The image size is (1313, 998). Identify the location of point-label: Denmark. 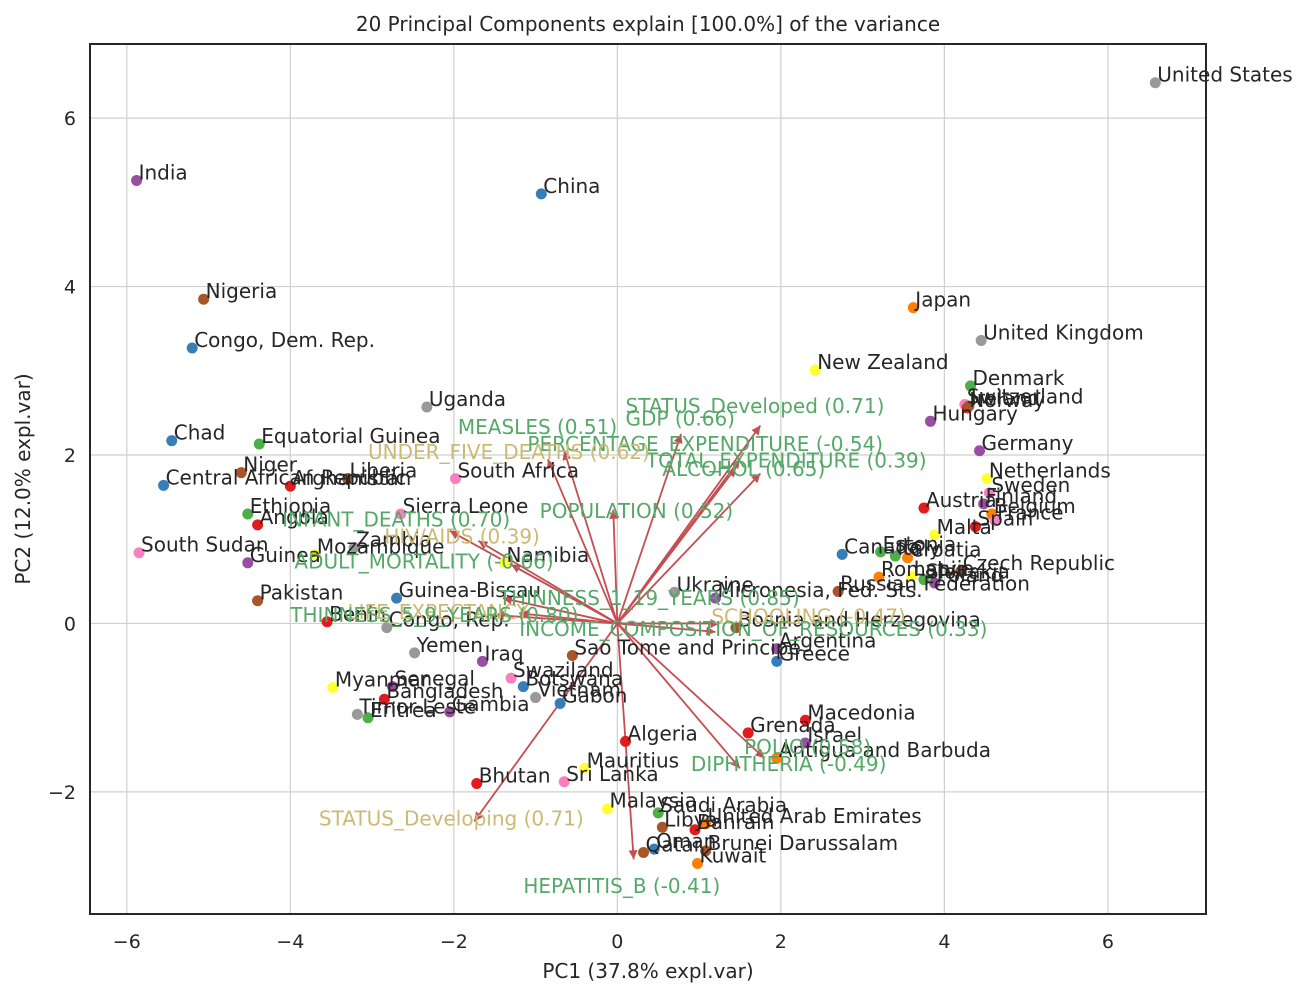
(1019, 378).